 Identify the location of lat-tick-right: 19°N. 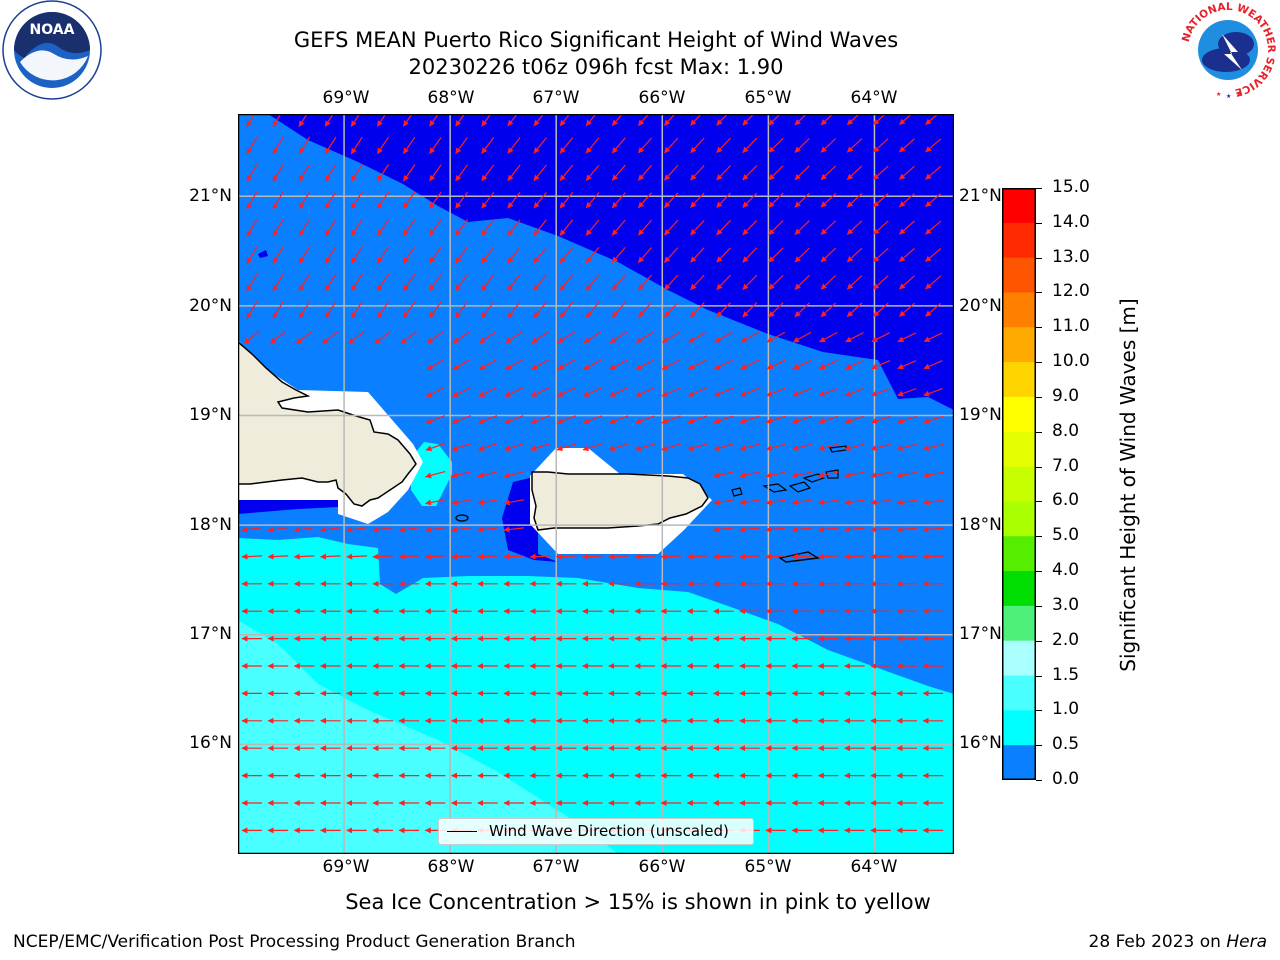
(980, 415).